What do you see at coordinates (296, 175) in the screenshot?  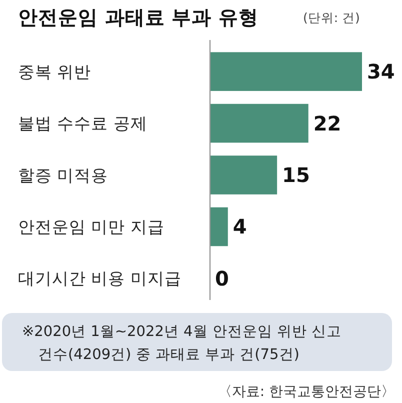 I see `data-label: 15` at bounding box center [296, 175].